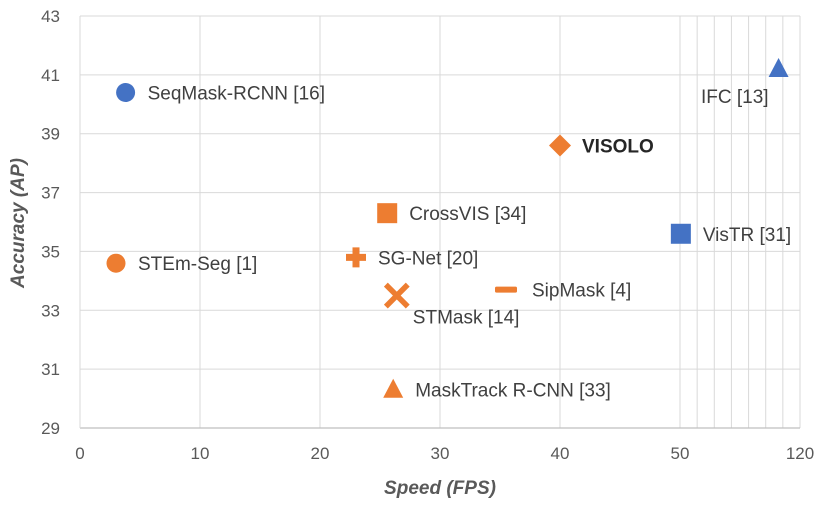 The height and width of the screenshot is (507, 830). What do you see at coordinates (747, 235) in the screenshot?
I see `point-label: VisTR [31]` at bounding box center [747, 235].